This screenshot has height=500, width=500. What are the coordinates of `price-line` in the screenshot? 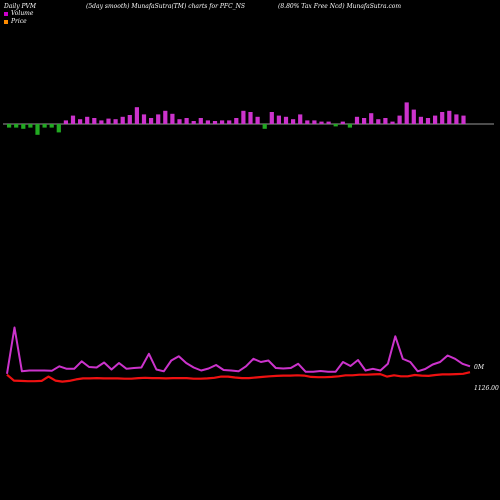 It's located at (238, 377).